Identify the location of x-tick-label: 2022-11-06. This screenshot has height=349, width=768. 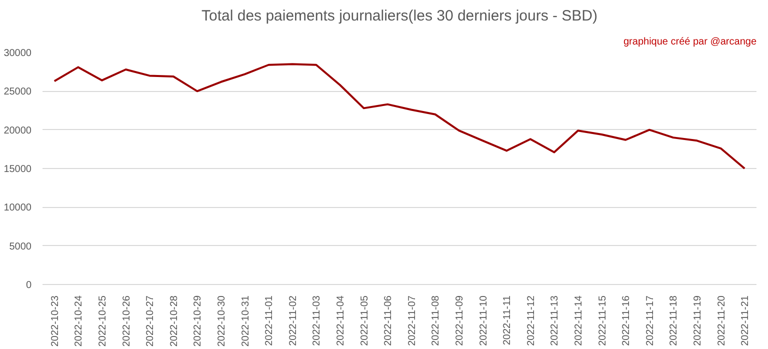
(388, 320).